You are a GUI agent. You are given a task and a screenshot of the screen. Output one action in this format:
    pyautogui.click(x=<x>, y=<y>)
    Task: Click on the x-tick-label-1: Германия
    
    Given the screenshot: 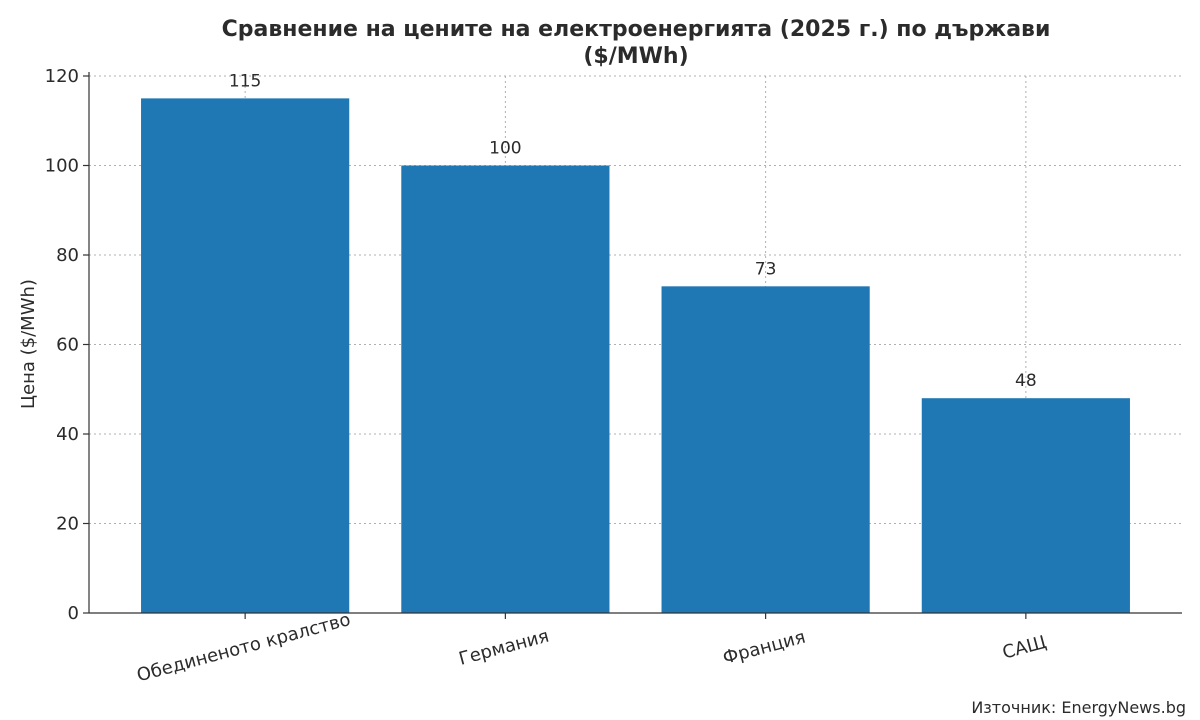 What is the action you would take?
    pyautogui.click(x=504, y=648)
    